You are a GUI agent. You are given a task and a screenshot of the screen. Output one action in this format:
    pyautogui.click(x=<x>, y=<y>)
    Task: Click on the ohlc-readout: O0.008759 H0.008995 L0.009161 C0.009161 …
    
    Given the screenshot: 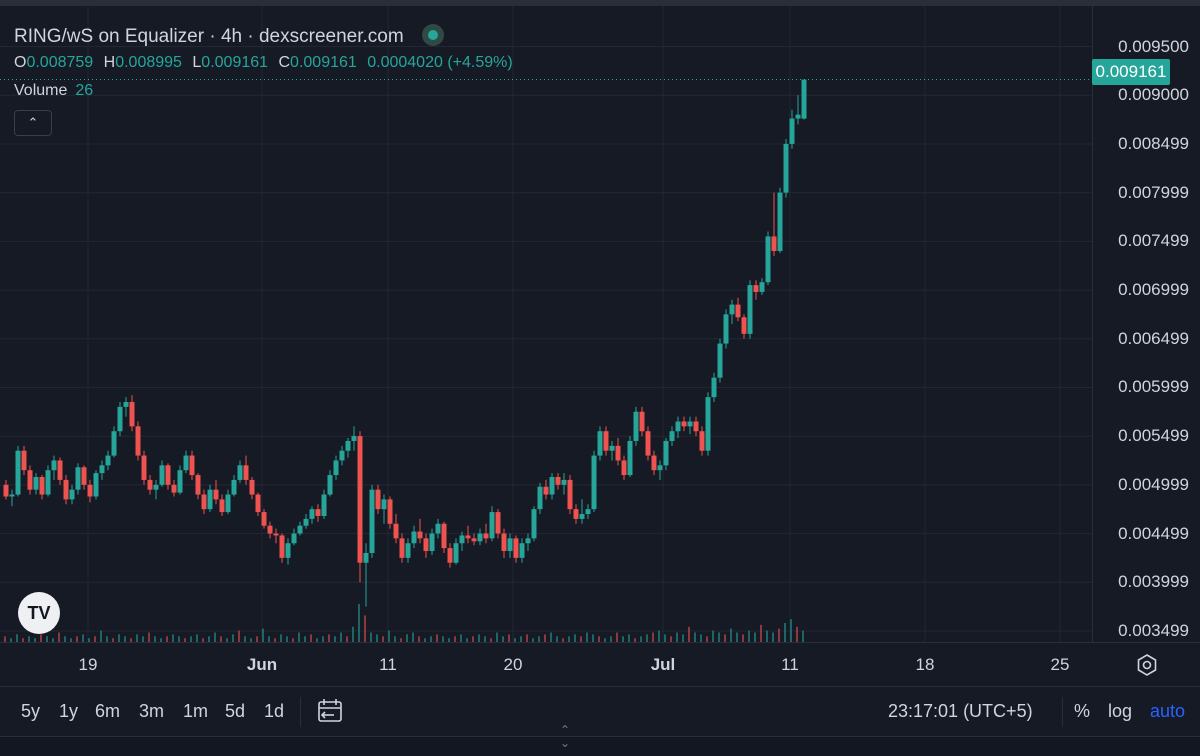 What is the action you would take?
    pyautogui.click(x=266, y=63)
    